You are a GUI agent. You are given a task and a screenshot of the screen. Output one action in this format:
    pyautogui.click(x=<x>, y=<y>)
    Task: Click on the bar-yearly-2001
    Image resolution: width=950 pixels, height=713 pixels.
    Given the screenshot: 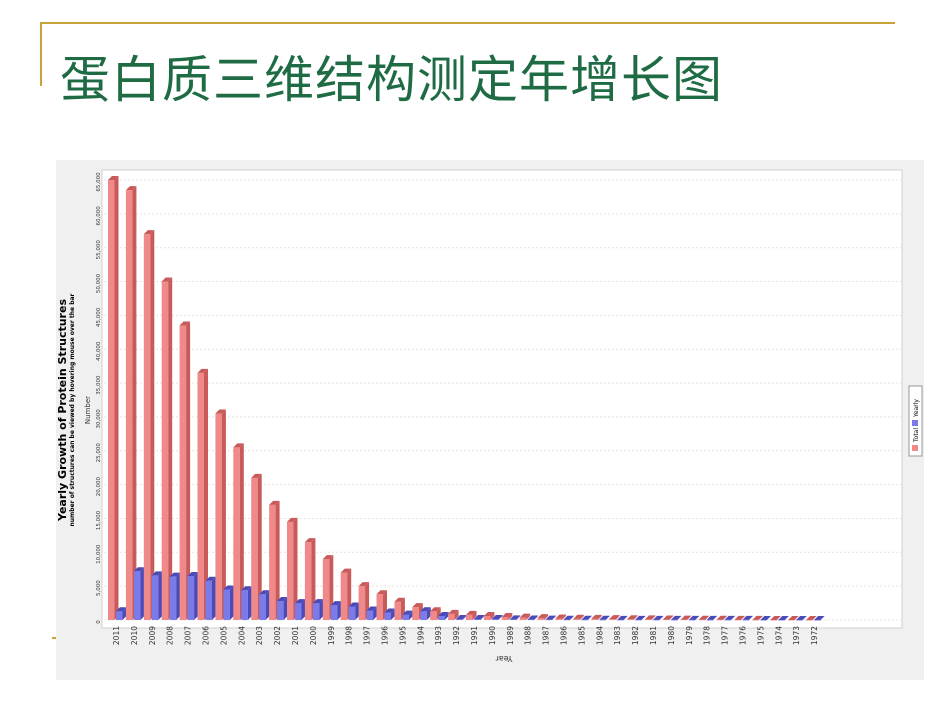 What is the action you would take?
    pyautogui.click(x=300, y=609)
    